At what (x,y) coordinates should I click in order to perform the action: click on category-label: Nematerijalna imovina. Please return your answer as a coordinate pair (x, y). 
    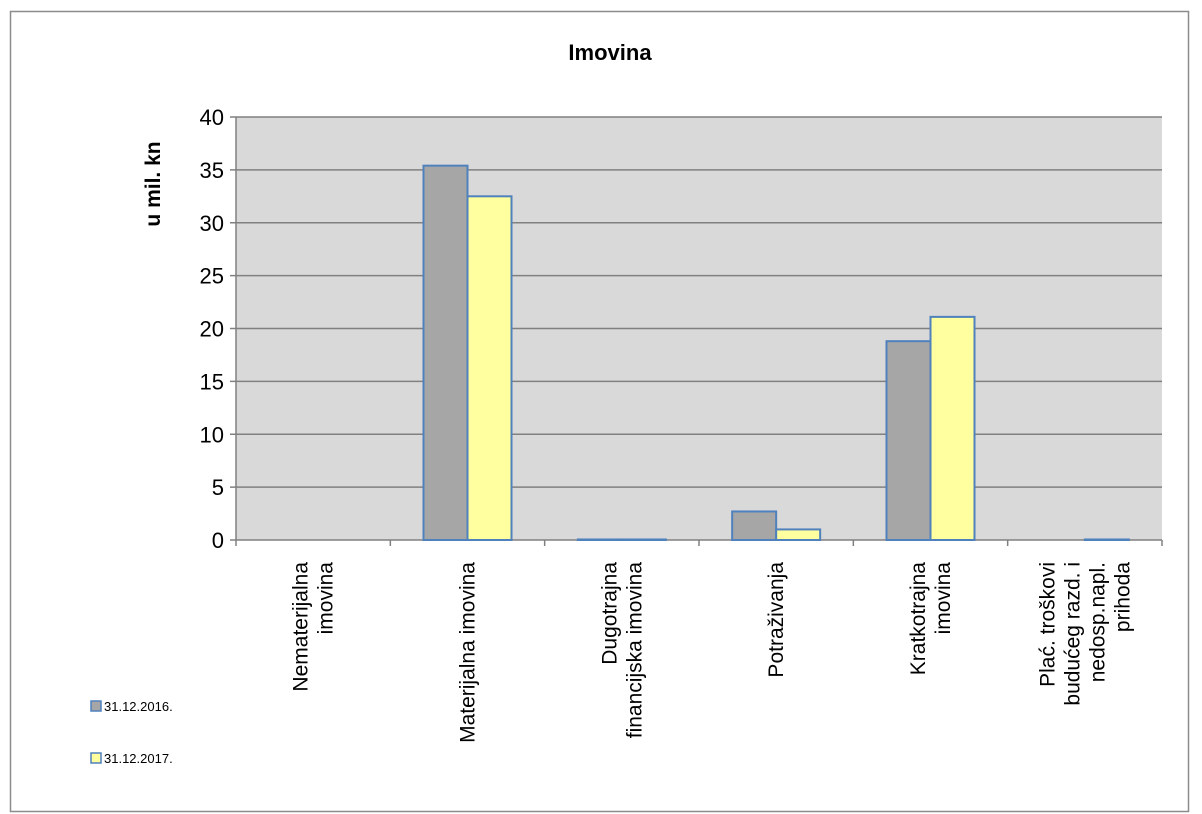
    Looking at the image, I should click on (314, 627).